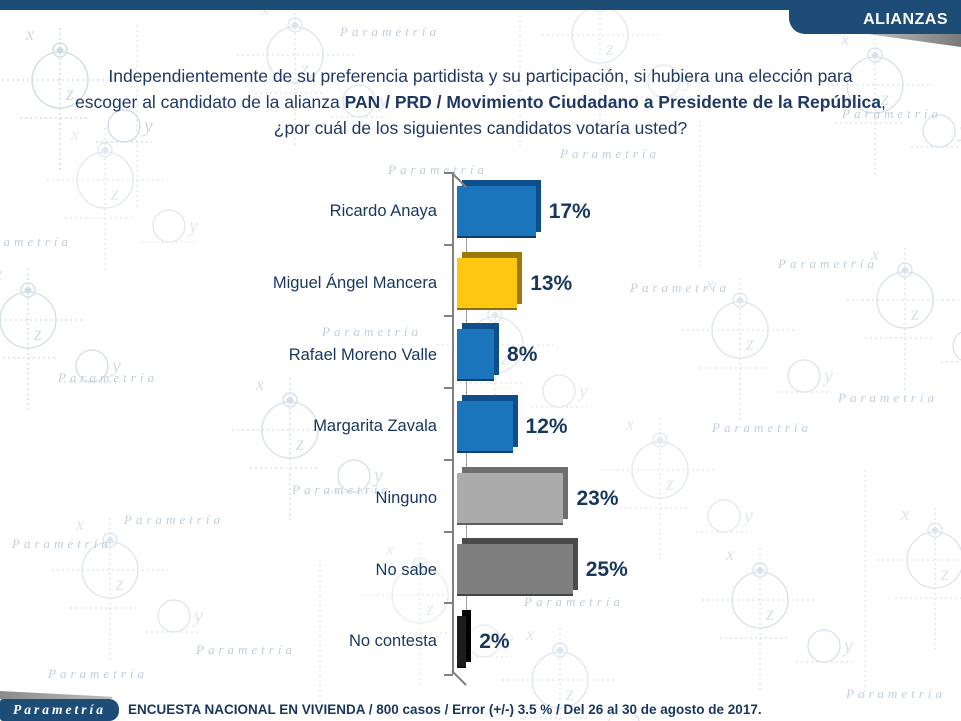  What do you see at coordinates (606, 570) in the screenshot?
I see `data-label: 25%` at bounding box center [606, 570].